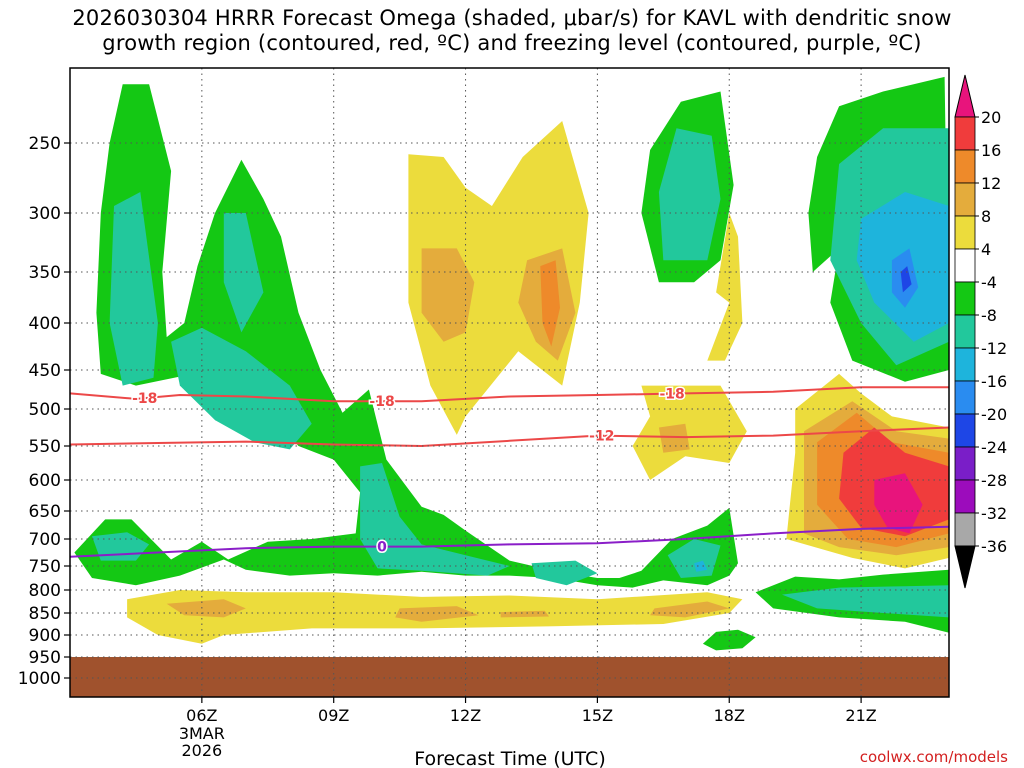 This screenshot has height=768, width=1024. I want to click on colorbar-top-arrow, so click(965, 96).